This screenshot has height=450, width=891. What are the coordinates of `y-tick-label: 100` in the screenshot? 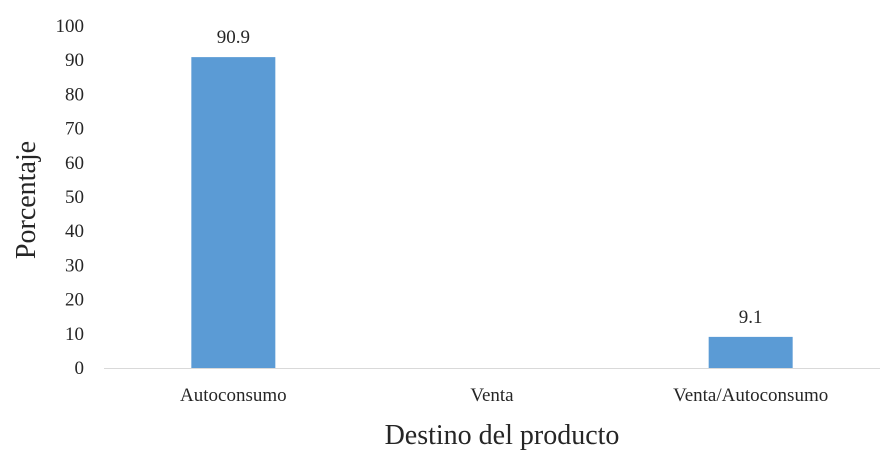 It's located at (70, 26).